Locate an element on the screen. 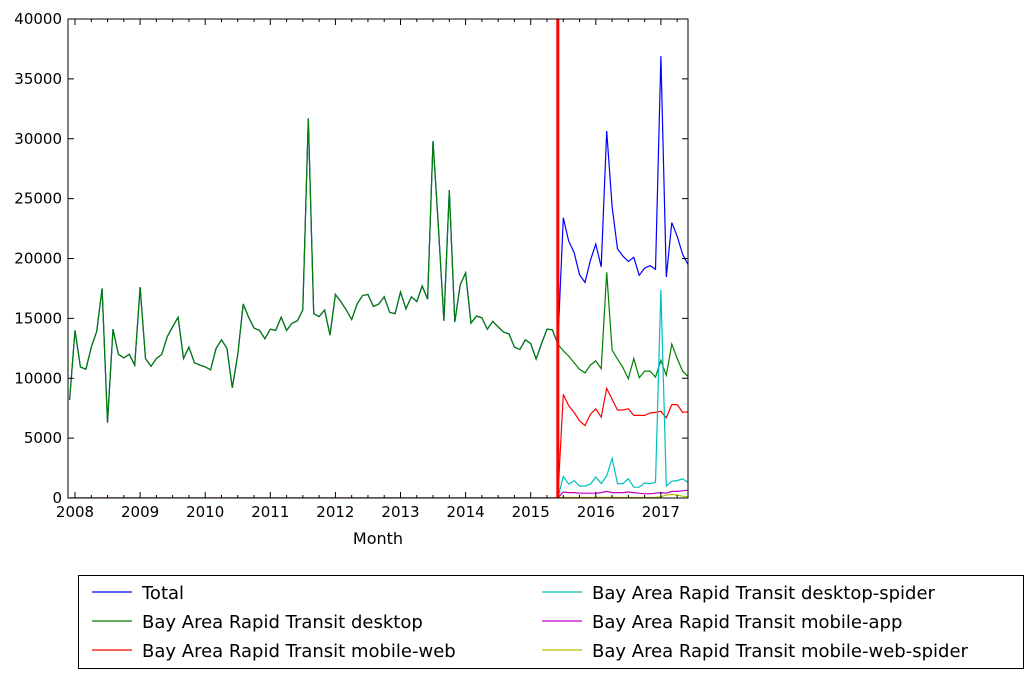 This screenshot has width=1033, height=683. y-tick-label: 5000 is located at coordinates (43, 438).